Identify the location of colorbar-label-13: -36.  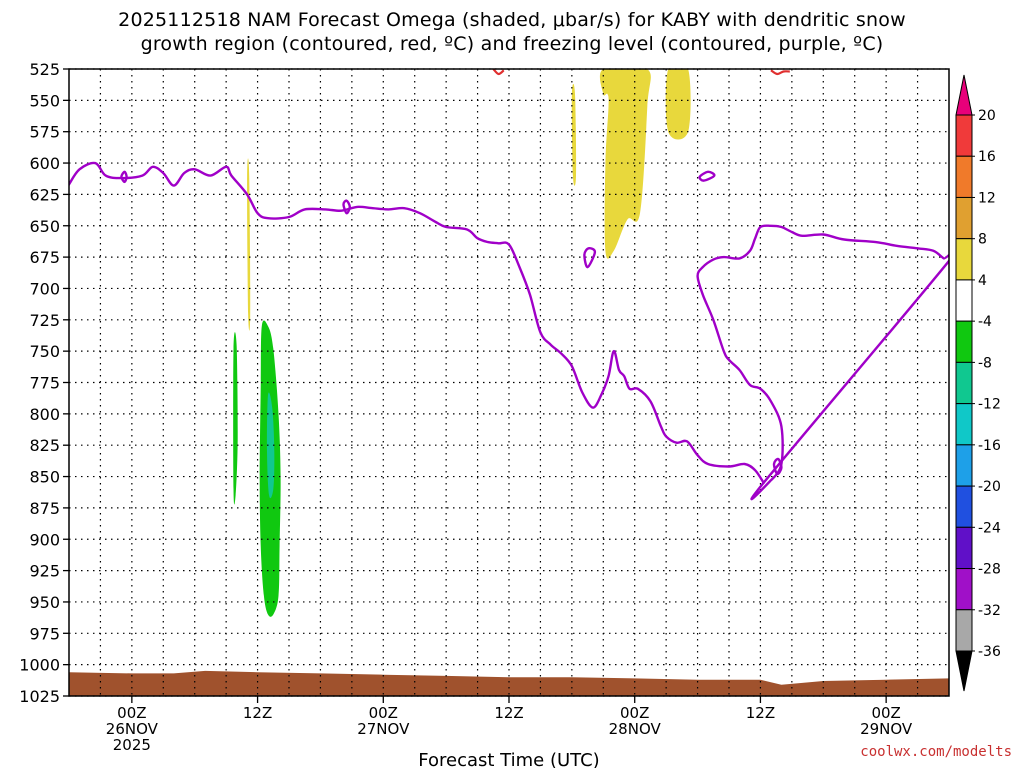
(989, 652).